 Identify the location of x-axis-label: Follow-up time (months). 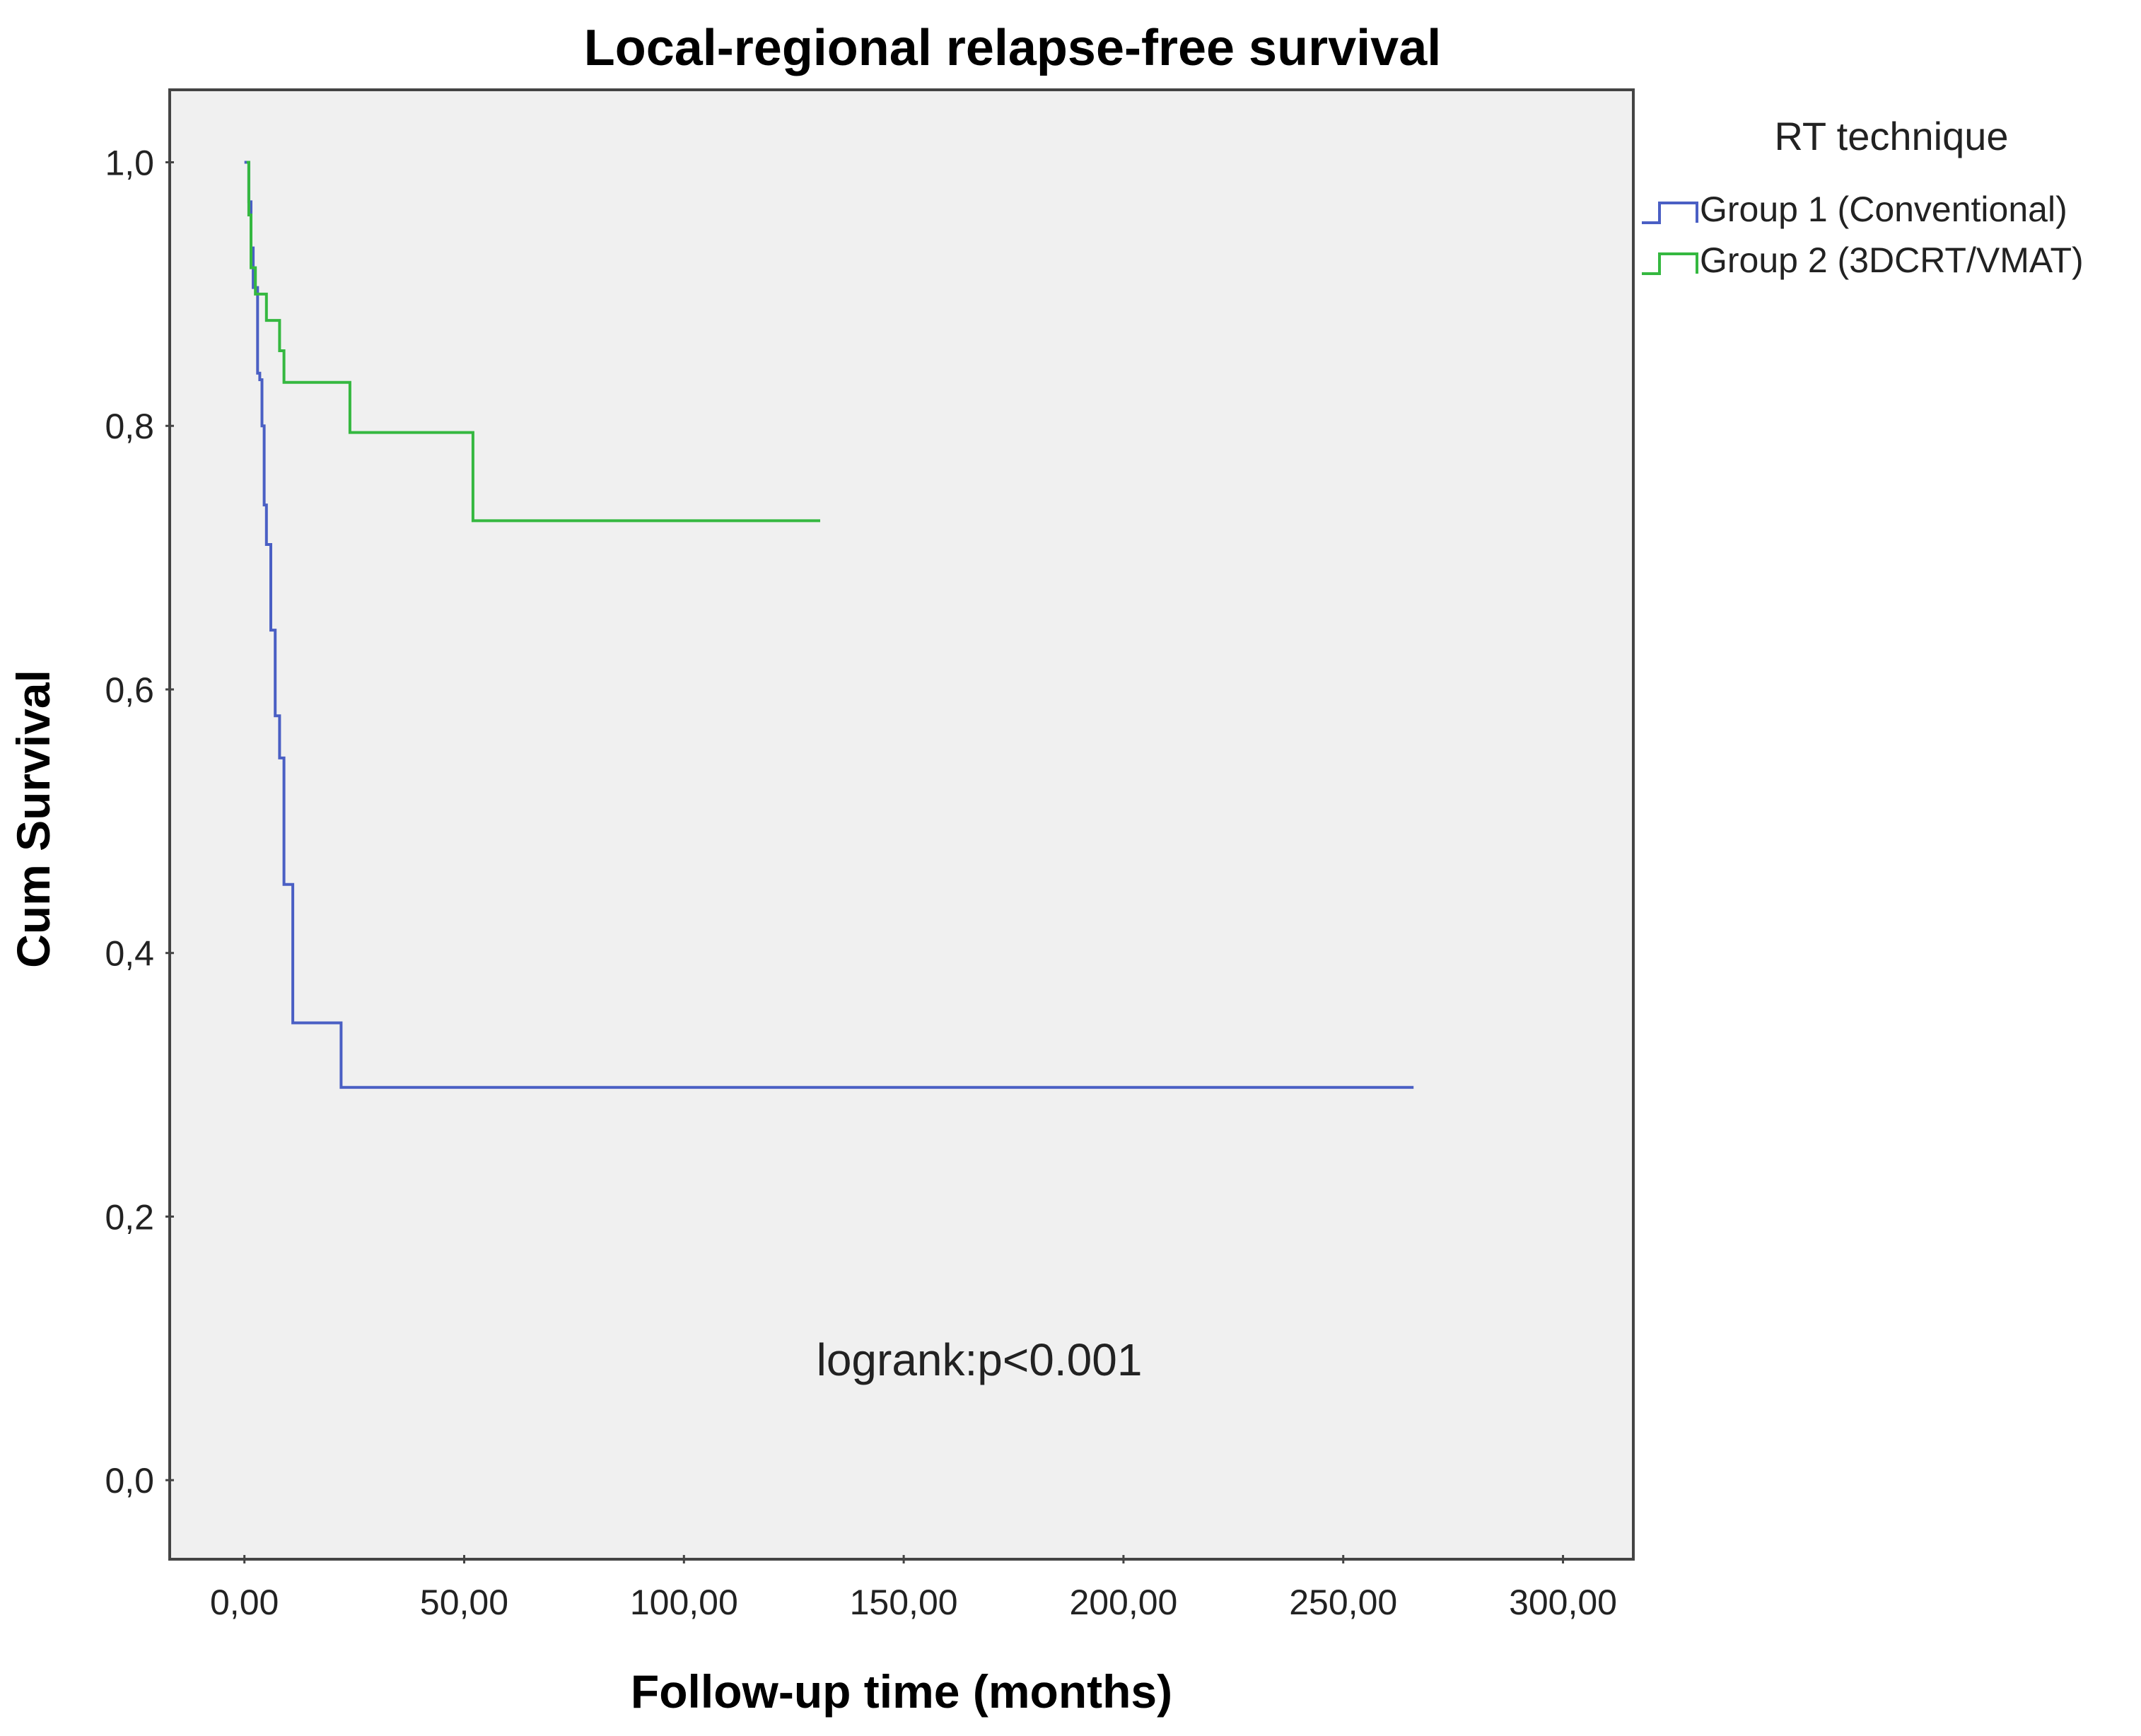
(901, 1691).